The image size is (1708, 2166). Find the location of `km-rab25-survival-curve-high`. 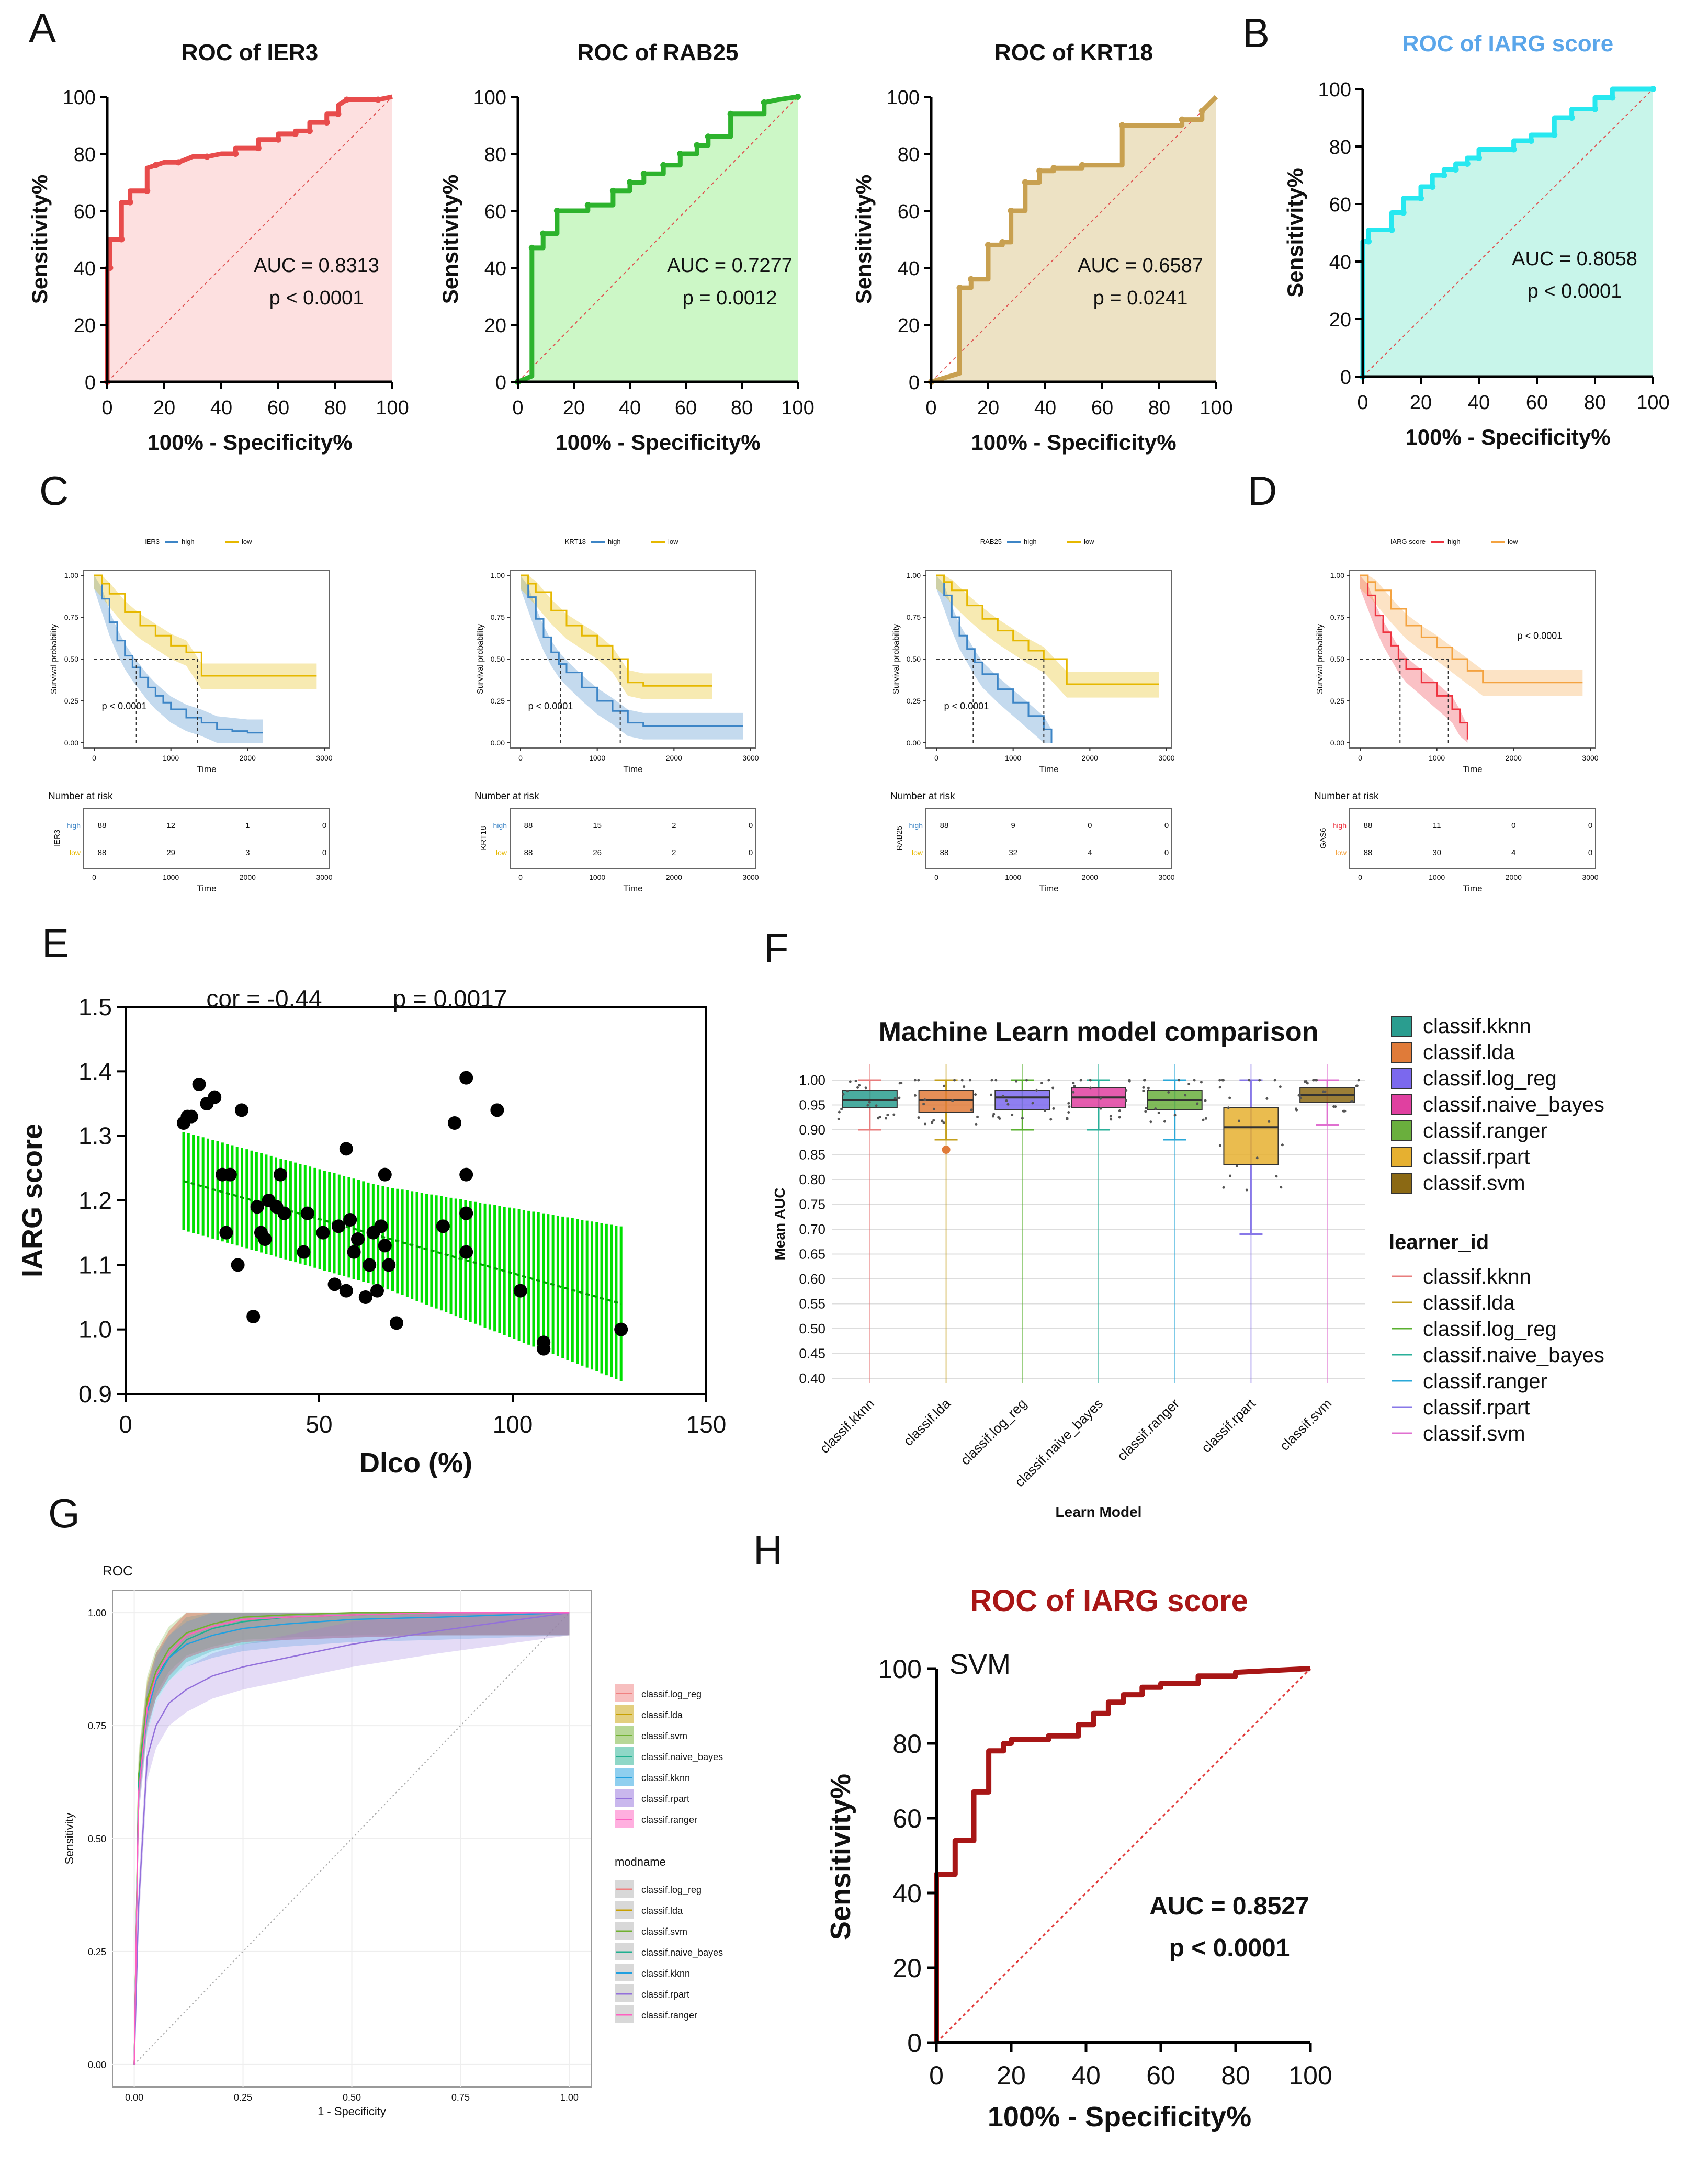

km-rab25-survival-curve-high is located at coordinates (994, 659).